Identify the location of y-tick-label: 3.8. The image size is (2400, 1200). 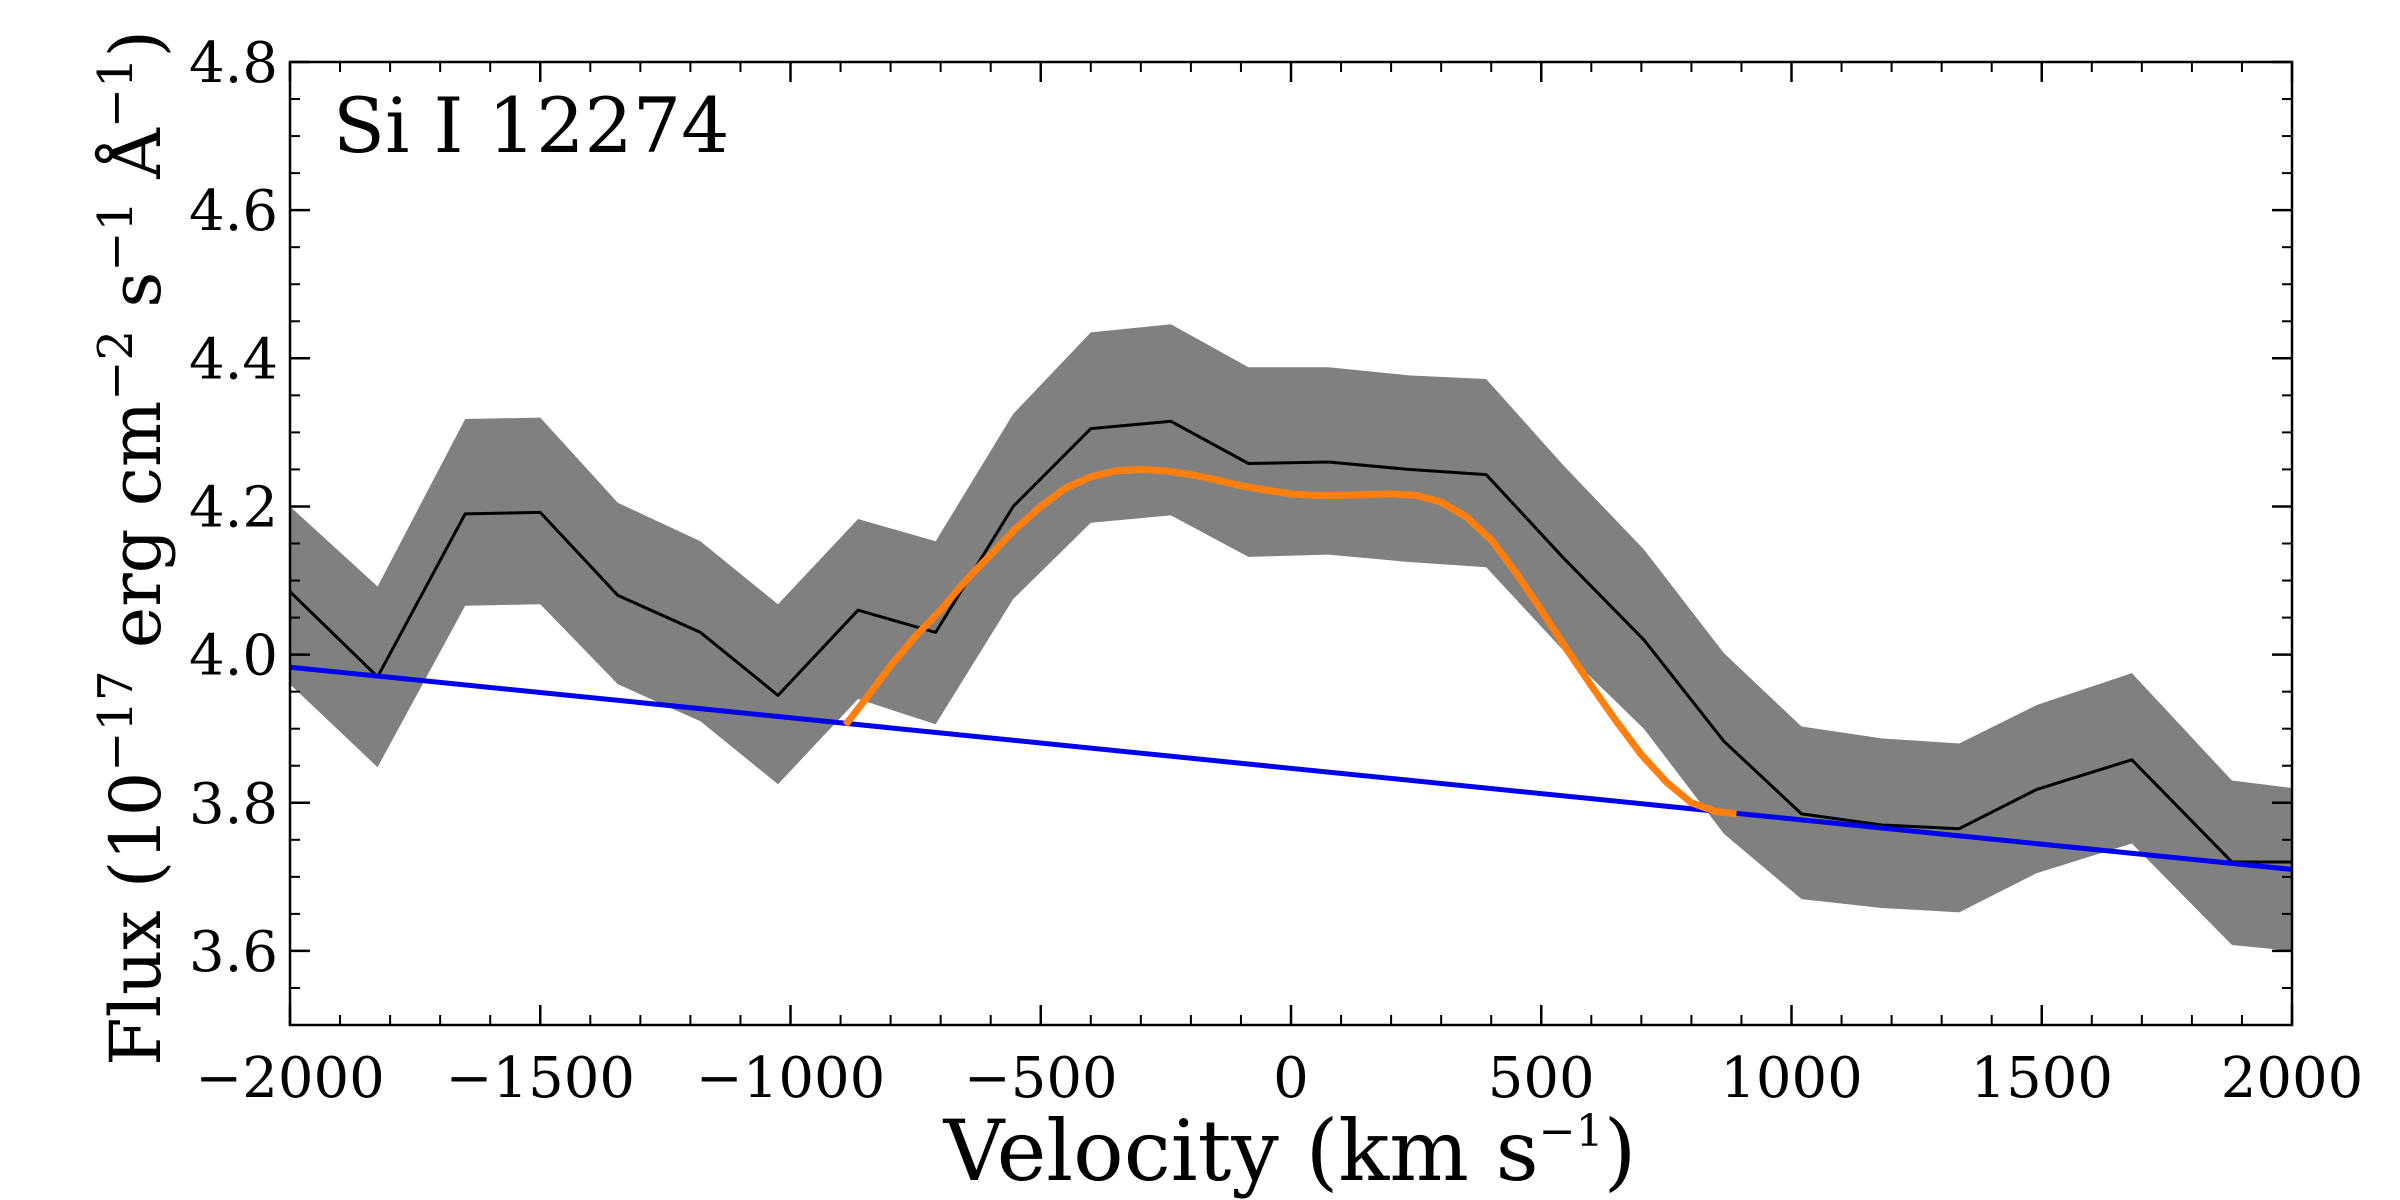
(233, 804).